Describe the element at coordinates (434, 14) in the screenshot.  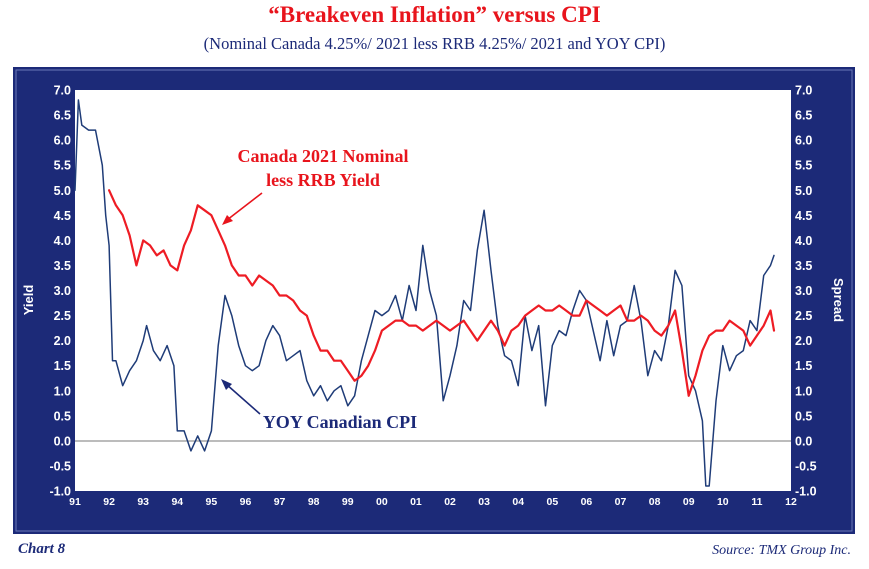
I see `chart-title: “Breakeven Inflation” versus CPI` at that location.